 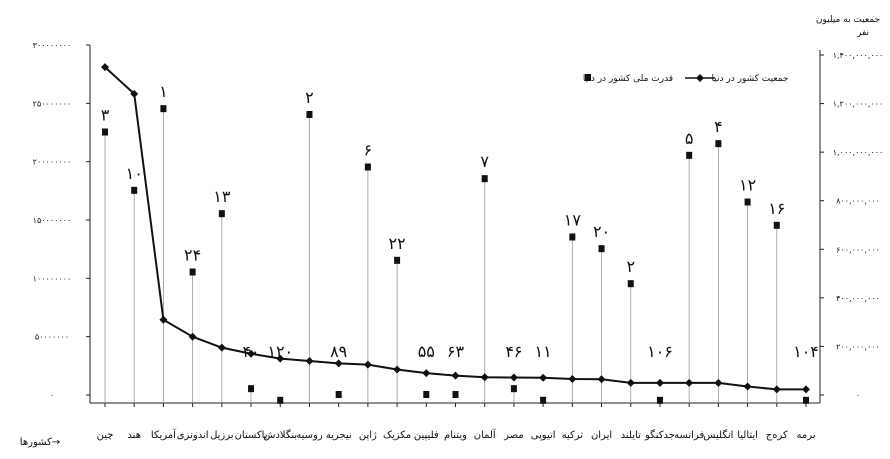 What do you see at coordinates (659, 435) in the screenshot?
I see `category-label: جدکنگو` at bounding box center [659, 435].